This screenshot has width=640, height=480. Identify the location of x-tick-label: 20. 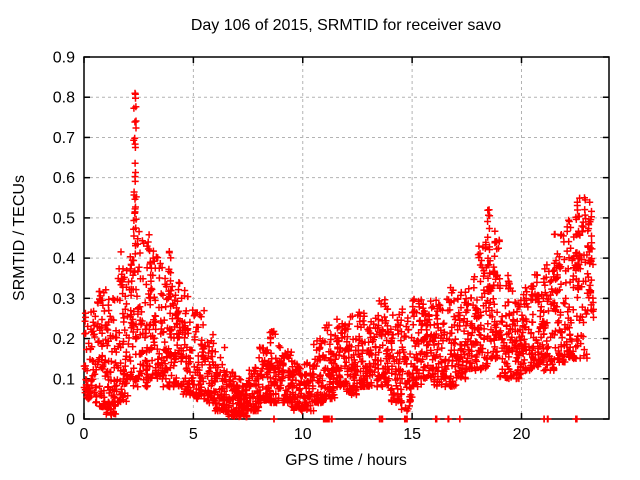
(522, 434).